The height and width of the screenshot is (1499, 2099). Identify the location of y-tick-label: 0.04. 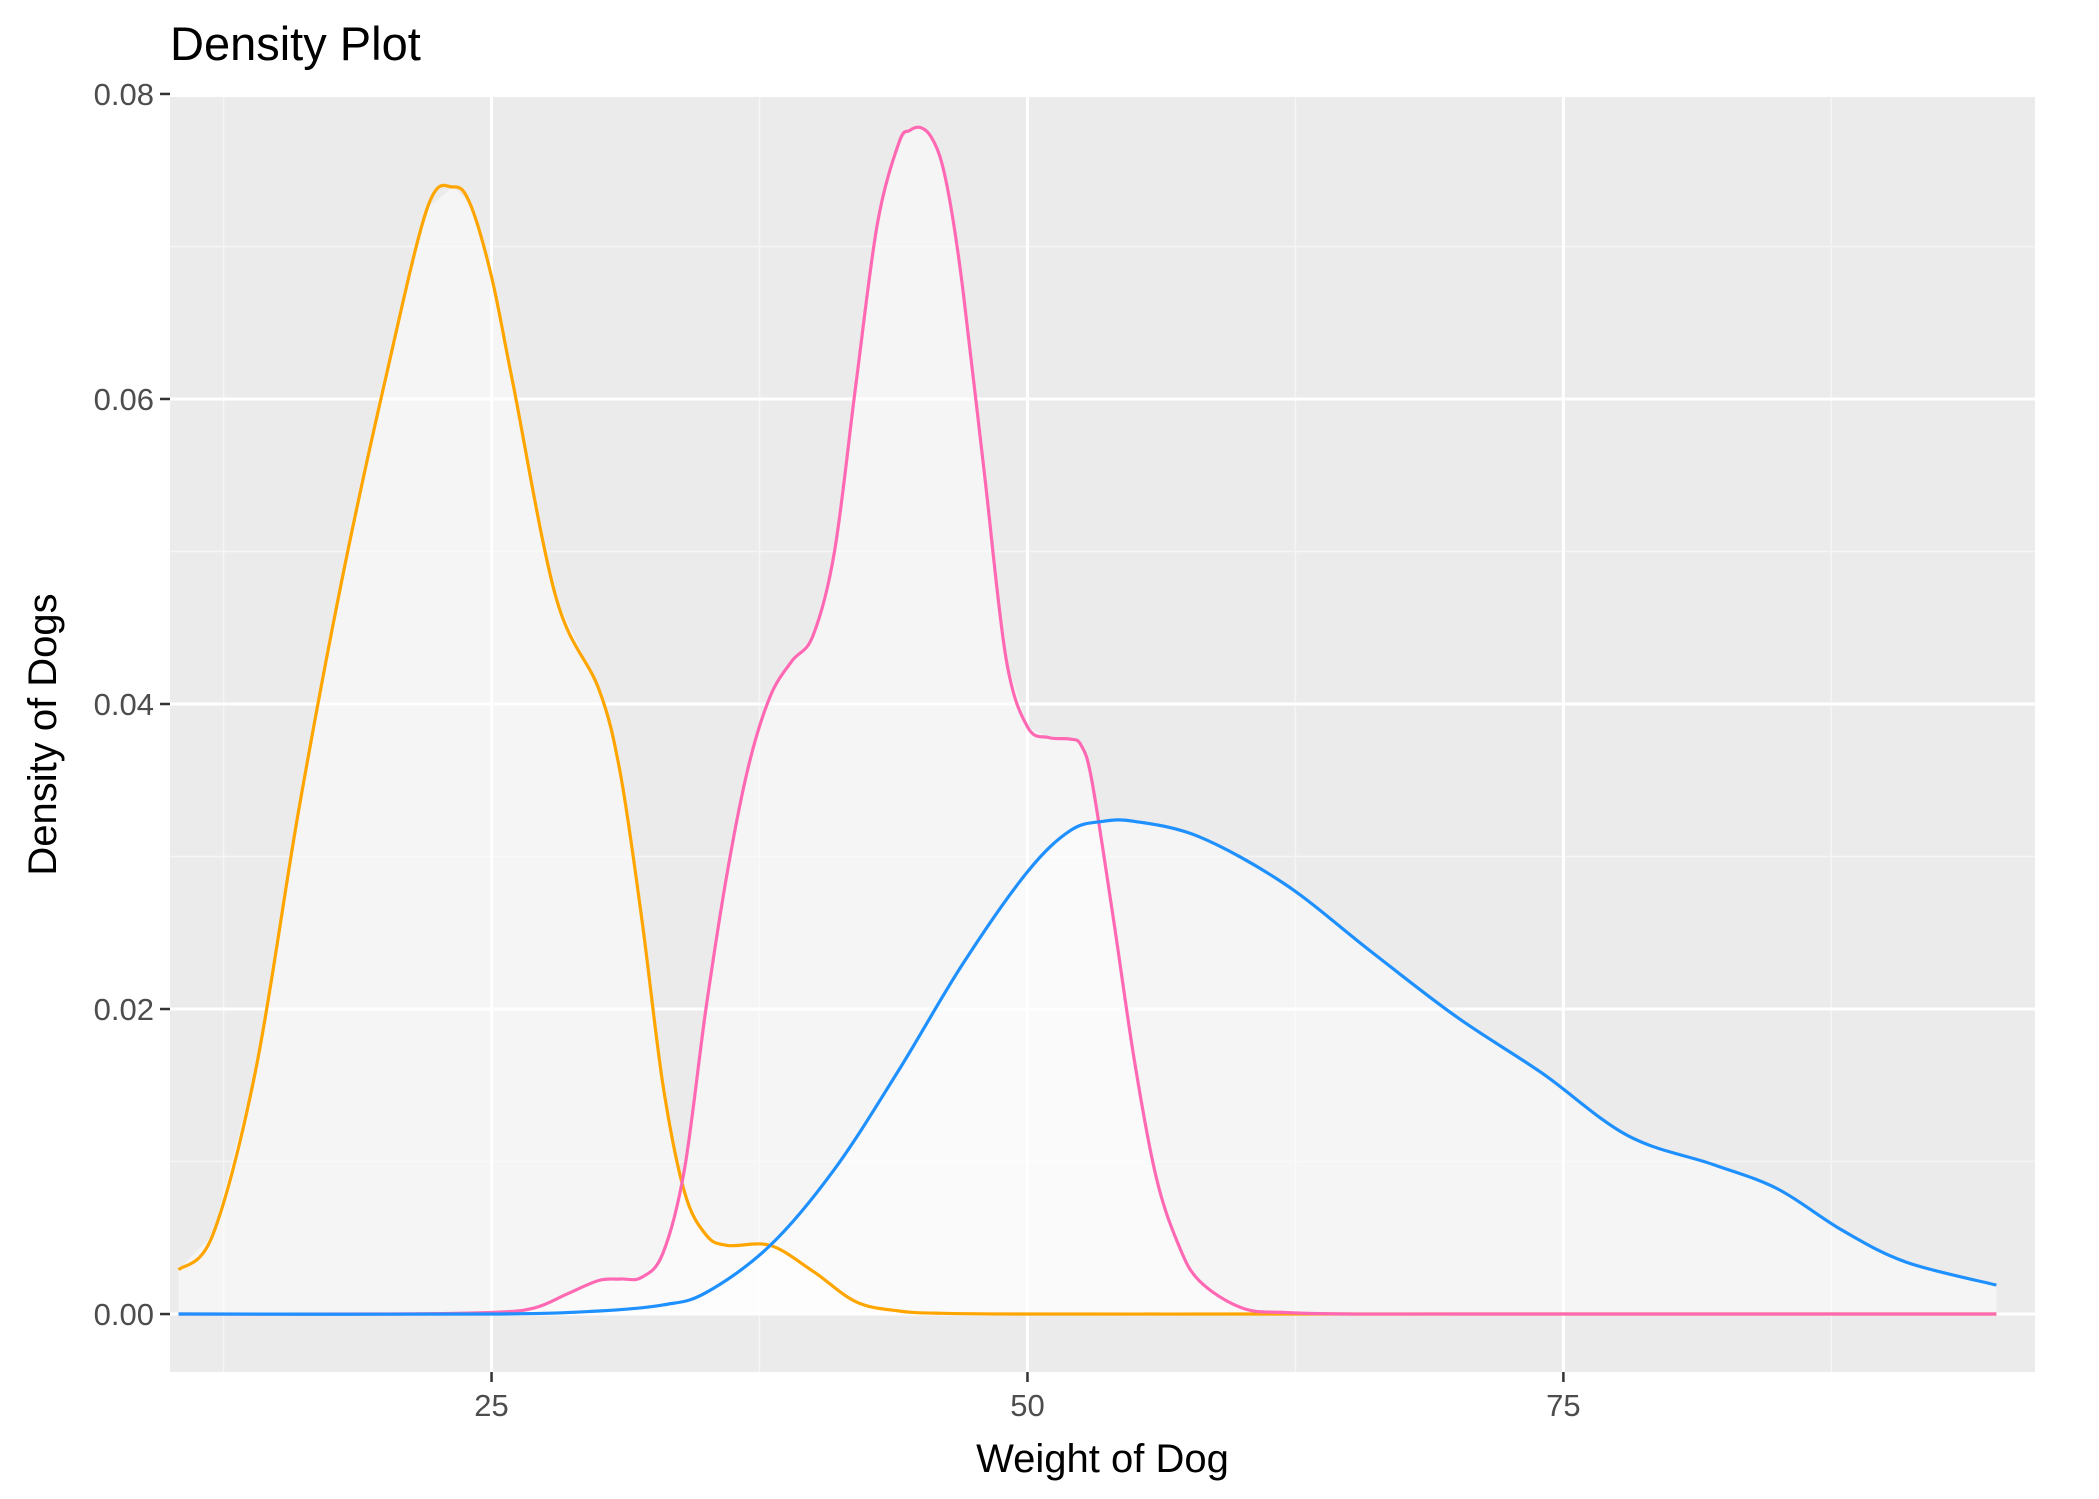
(124, 704).